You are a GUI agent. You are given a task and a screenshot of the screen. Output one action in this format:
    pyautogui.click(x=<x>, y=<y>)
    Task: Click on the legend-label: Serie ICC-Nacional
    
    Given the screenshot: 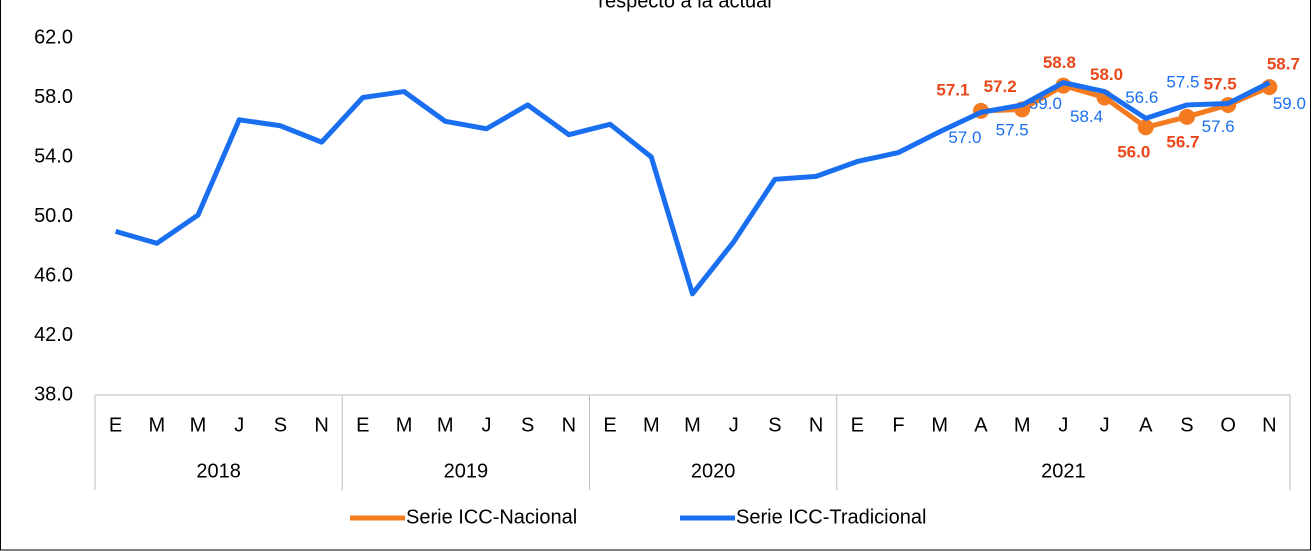 What is the action you would take?
    pyautogui.click(x=491, y=517)
    